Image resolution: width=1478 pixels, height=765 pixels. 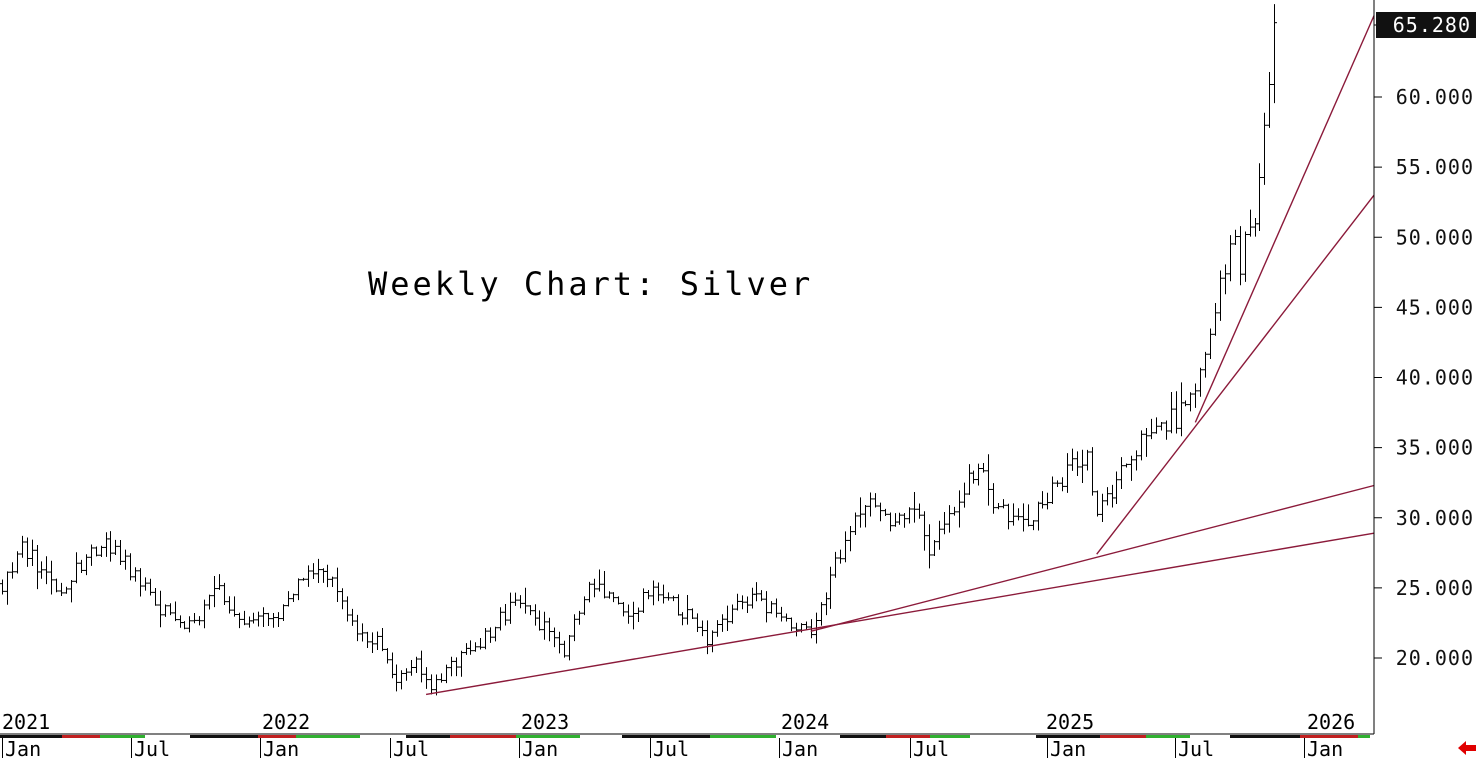 I want to click on month-label: Jul, so click(x=152, y=749).